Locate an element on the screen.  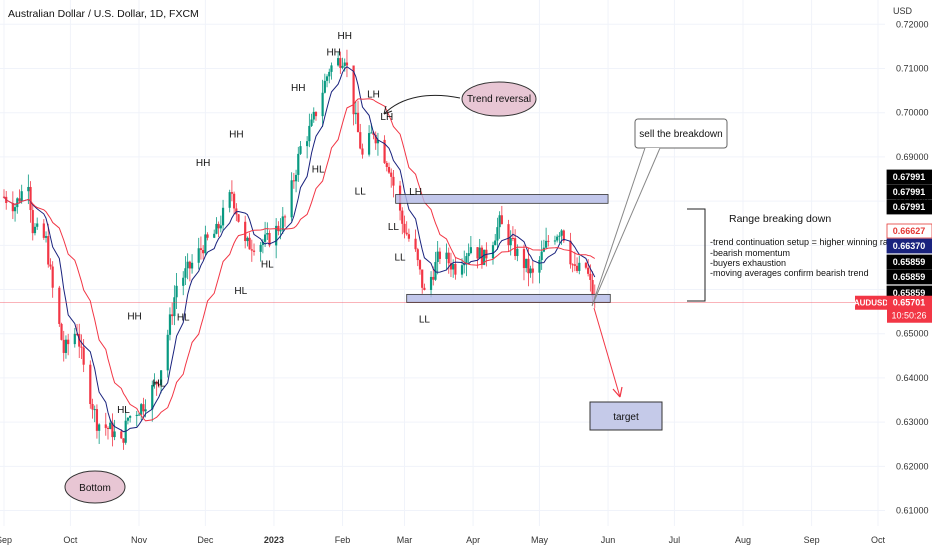
sell-breakdown-annotation: sell the breakdown is located at coordinates (659, 212).